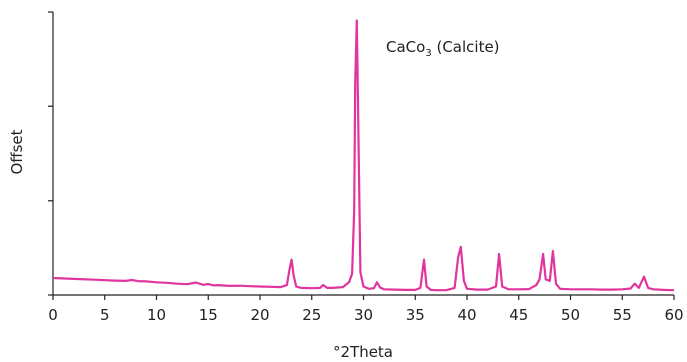 Image resolution: width=687 pixels, height=362 pixels. What do you see at coordinates (405, 47) in the screenshot?
I see `annotation-main: CaCo` at bounding box center [405, 47].